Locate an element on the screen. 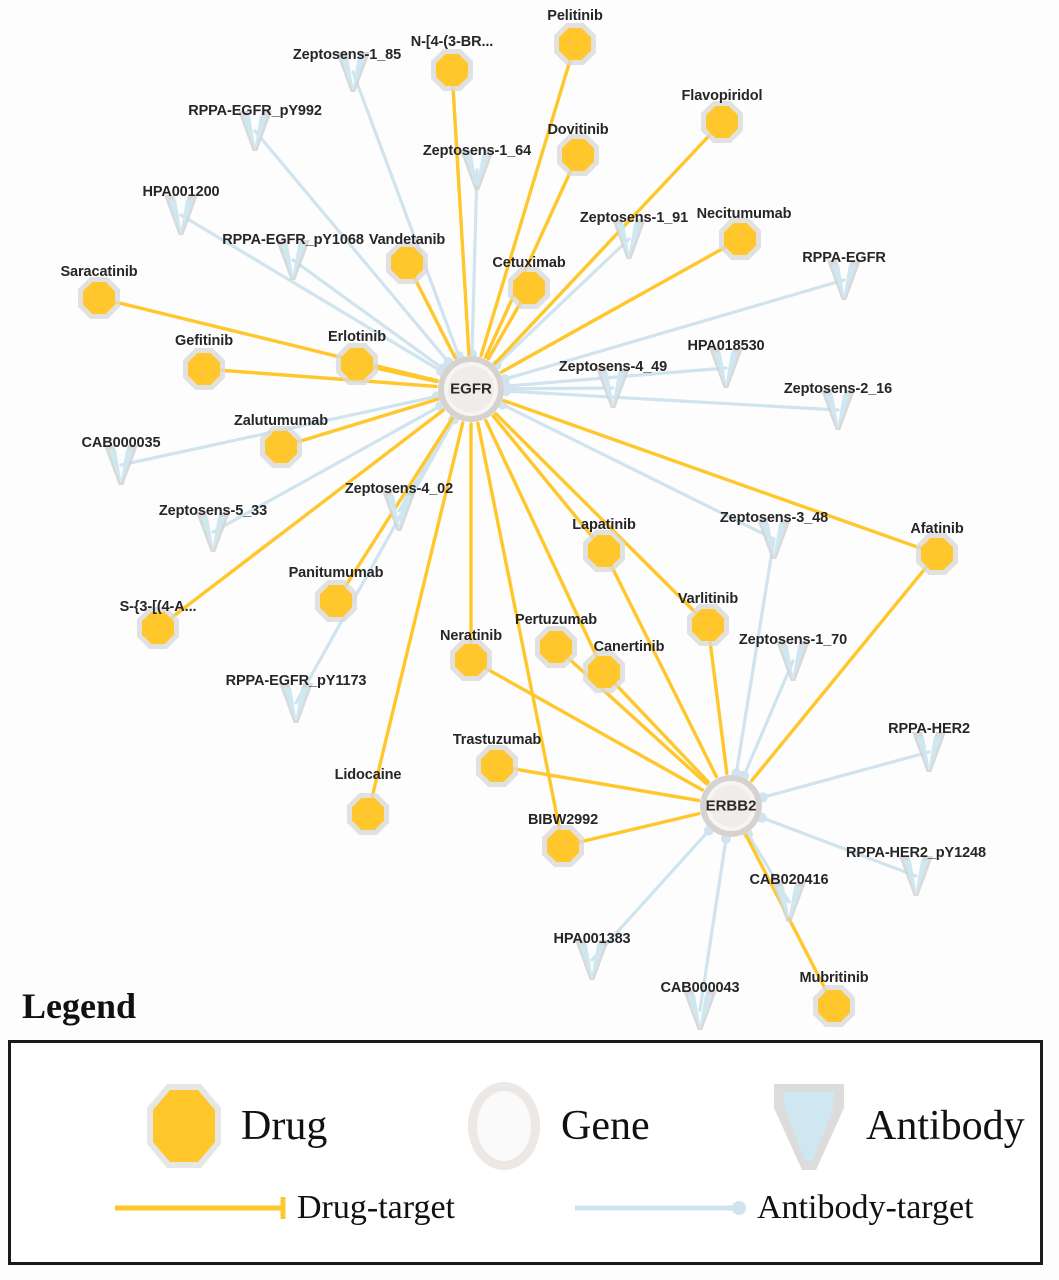 The image size is (1059, 1280). ring-icon is located at coordinates (504, 1126).